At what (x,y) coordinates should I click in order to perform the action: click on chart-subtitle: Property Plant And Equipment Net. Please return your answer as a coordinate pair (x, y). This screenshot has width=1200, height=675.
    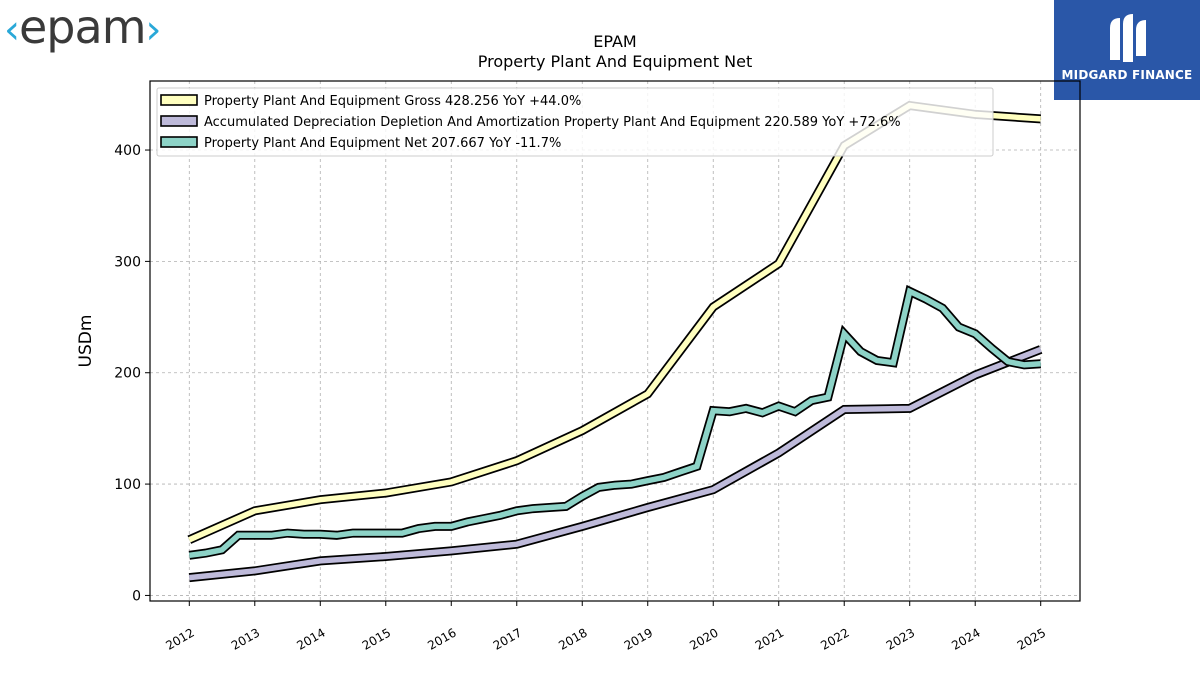
    Looking at the image, I should click on (615, 61).